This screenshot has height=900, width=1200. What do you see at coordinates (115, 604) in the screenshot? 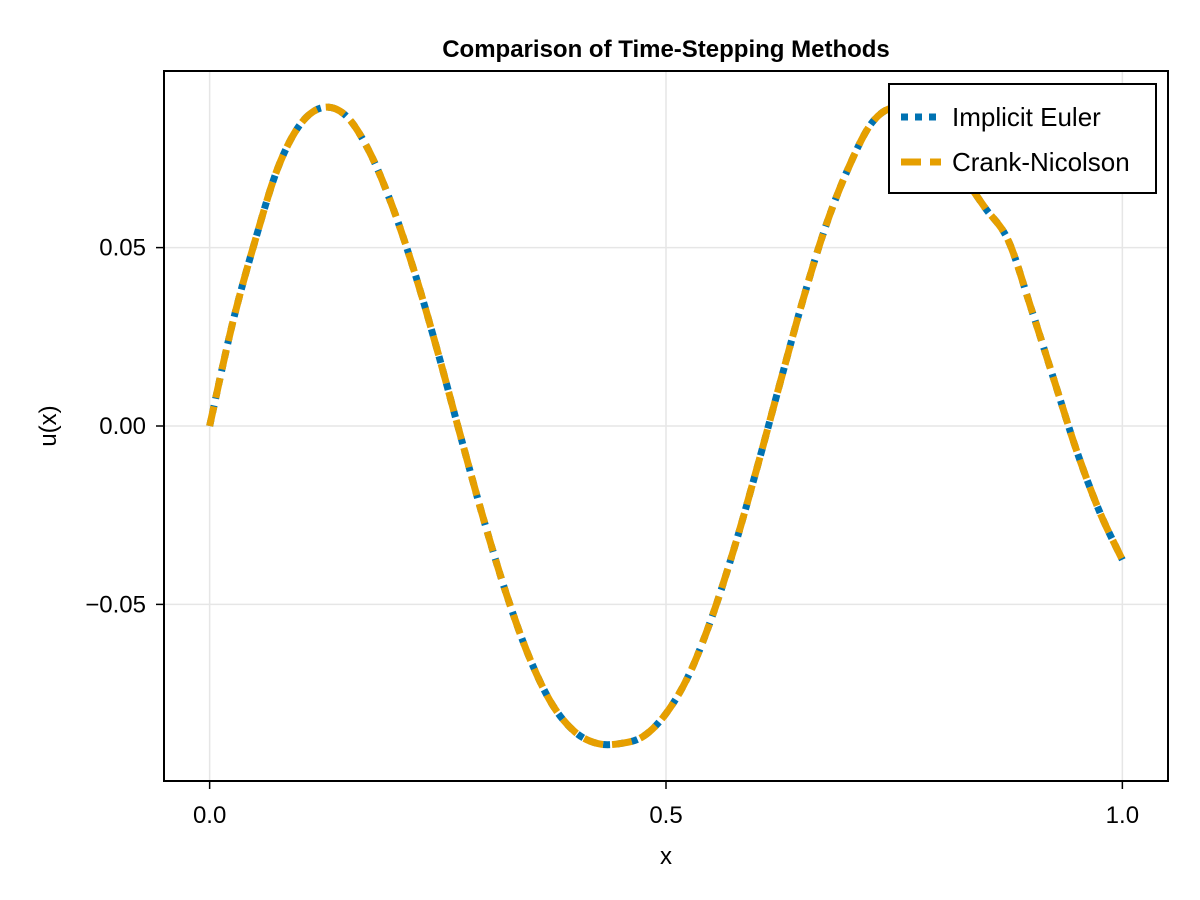
I see `y-tick-label: −0.05` at bounding box center [115, 604].